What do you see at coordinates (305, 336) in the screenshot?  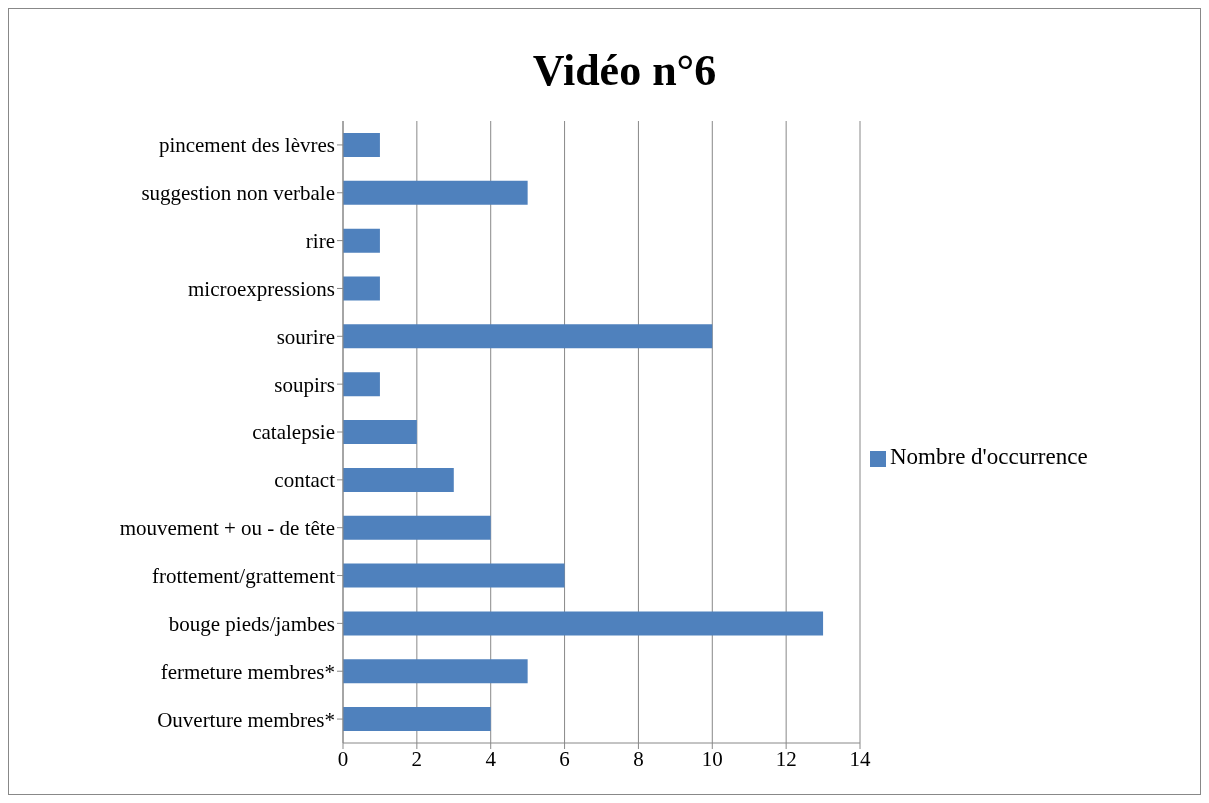 I see `y-tick-label: sourire` at bounding box center [305, 336].